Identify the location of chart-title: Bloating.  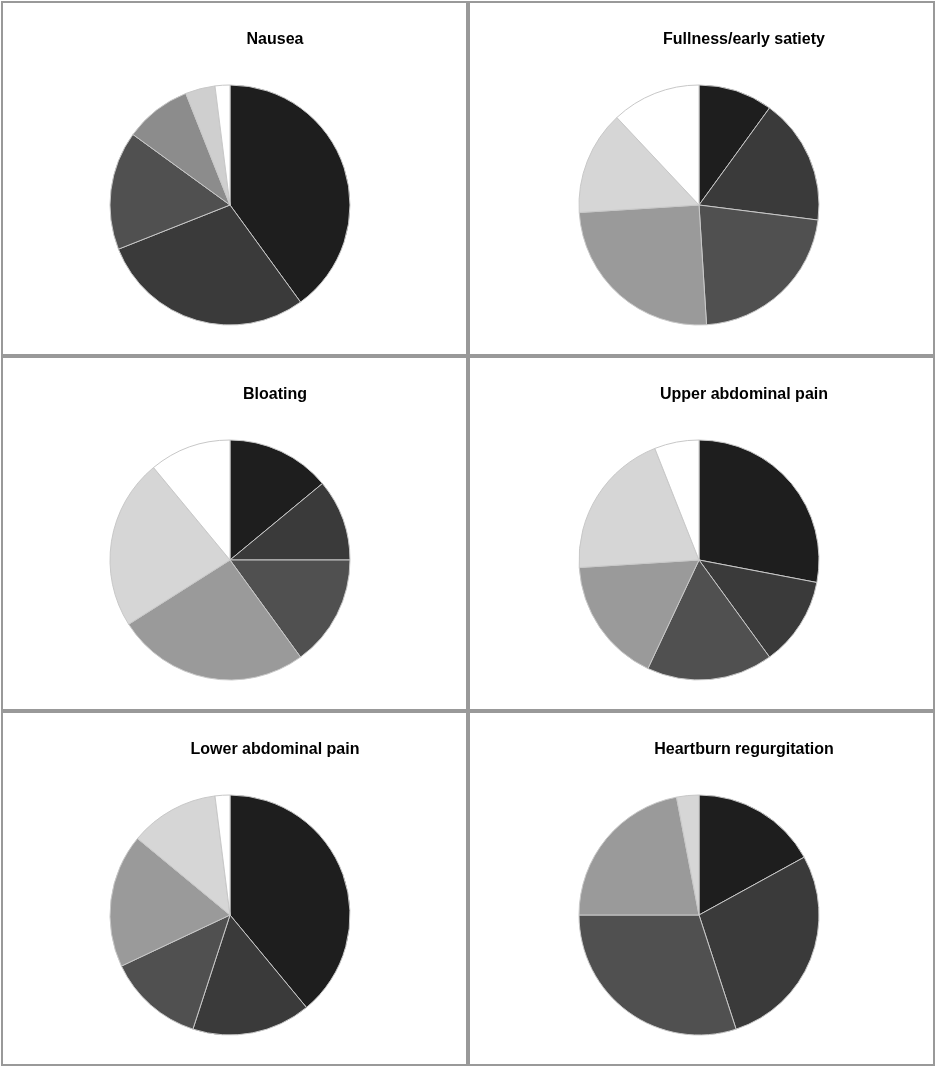
(275, 393).